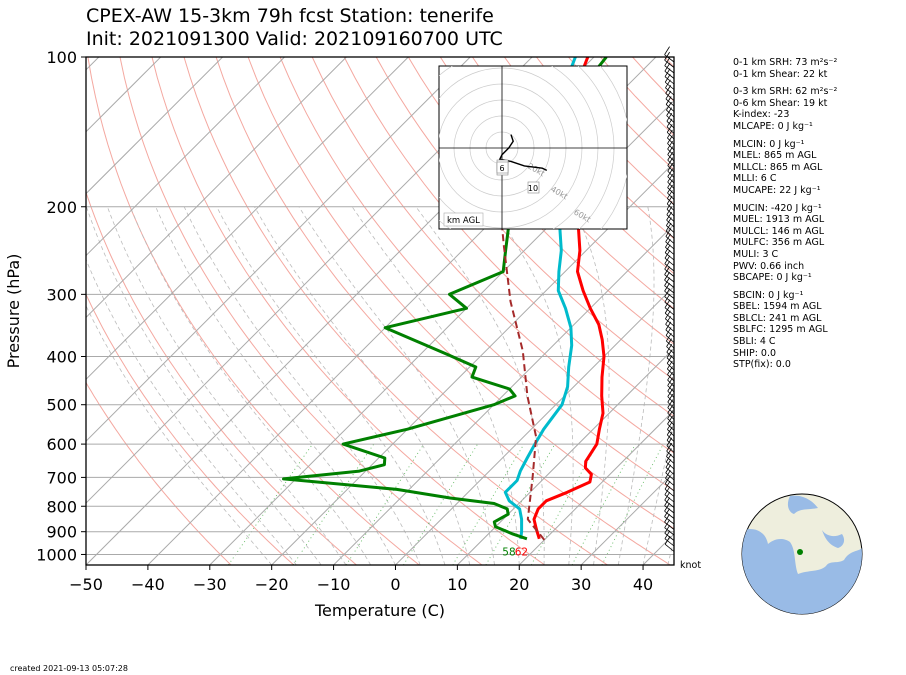 The image size is (906, 675). What do you see at coordinates (777, 307) in the screenshot?
I see `index-sbel: SBEL: 1594 m AGL` at bounding box center [777, 307].